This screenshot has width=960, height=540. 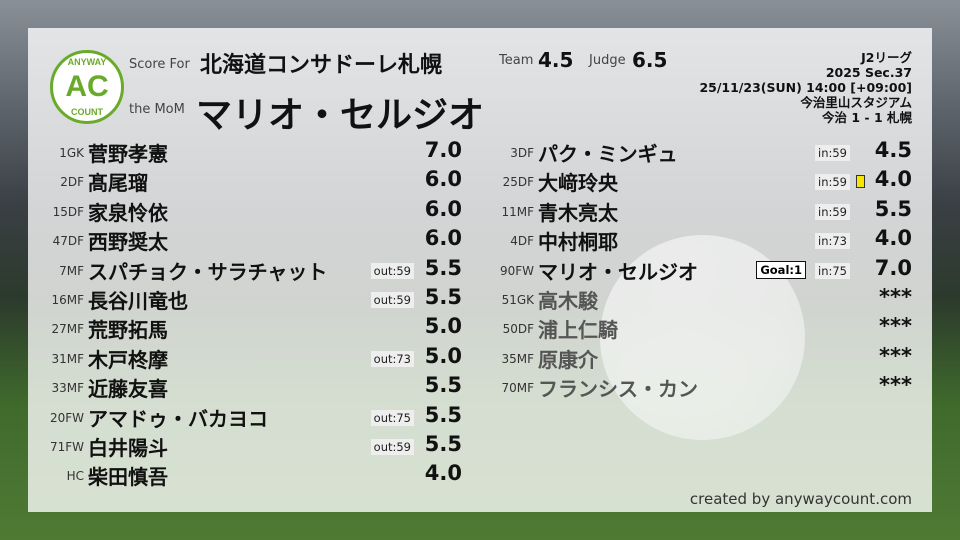 What do you see at coordinates (568, 301) in the screenshot?
I see `player-name: 高木駿` at bounding box center [568, 301].